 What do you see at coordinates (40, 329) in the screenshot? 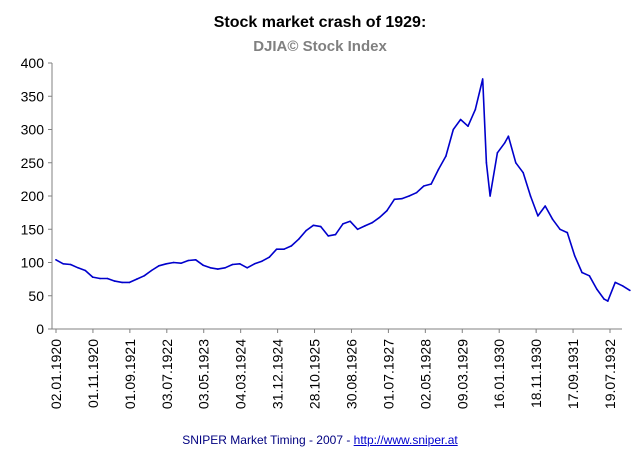
I see `y-tick-label: 0` at bounding box center [40, 329].